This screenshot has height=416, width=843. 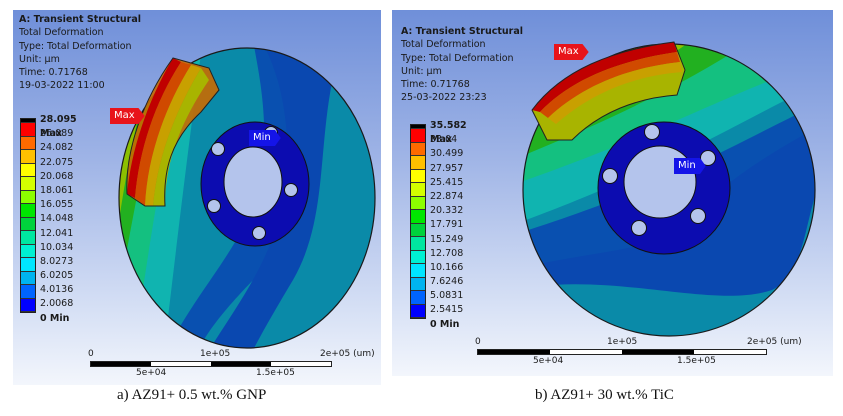 What do you see at coordinates (57, 261) in the screenshot?
I see `legend-label: 8.0273` at bounding box center [57, 261].